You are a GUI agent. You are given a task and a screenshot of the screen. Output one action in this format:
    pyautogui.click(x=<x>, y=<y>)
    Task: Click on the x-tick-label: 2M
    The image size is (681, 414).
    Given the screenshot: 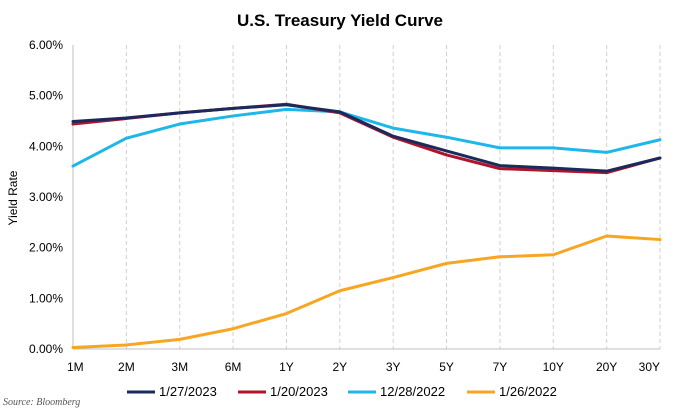 What is the action you would take?
    pyautogui.click(x=126, y=367)
    